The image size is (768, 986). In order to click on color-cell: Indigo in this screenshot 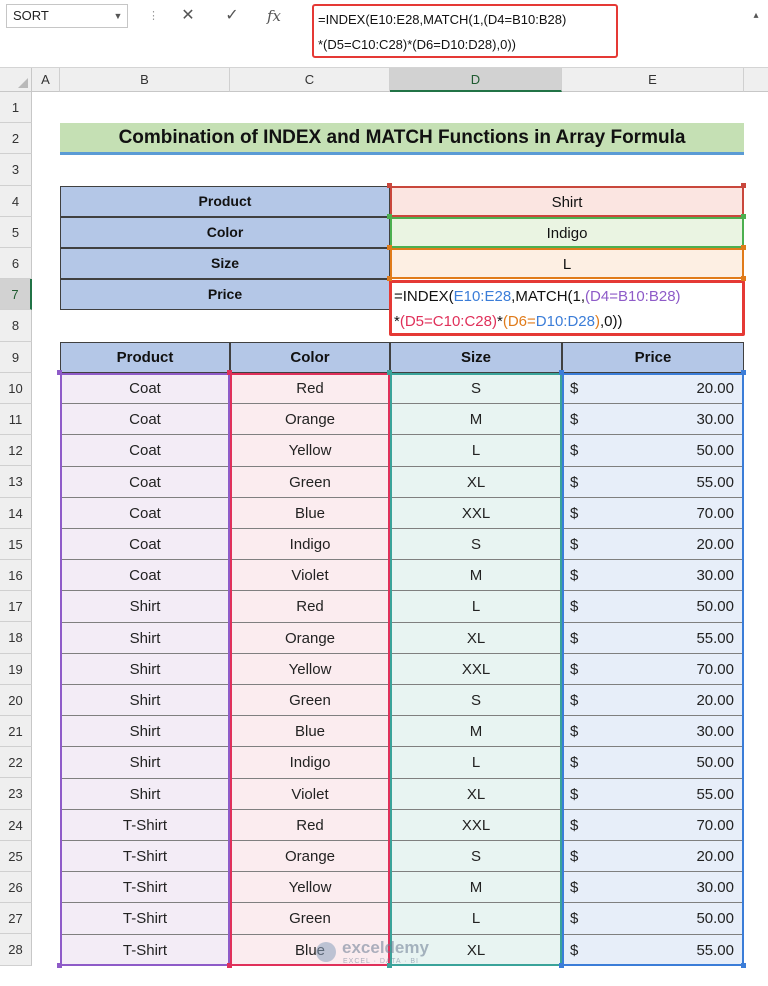, I will do `click(310, 763)`.